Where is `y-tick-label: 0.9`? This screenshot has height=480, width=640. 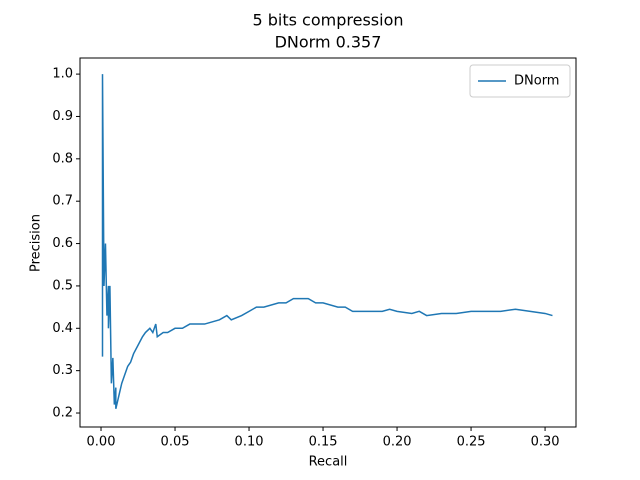
y-tick-label: 0.9 is located at coordinates (62, 116).